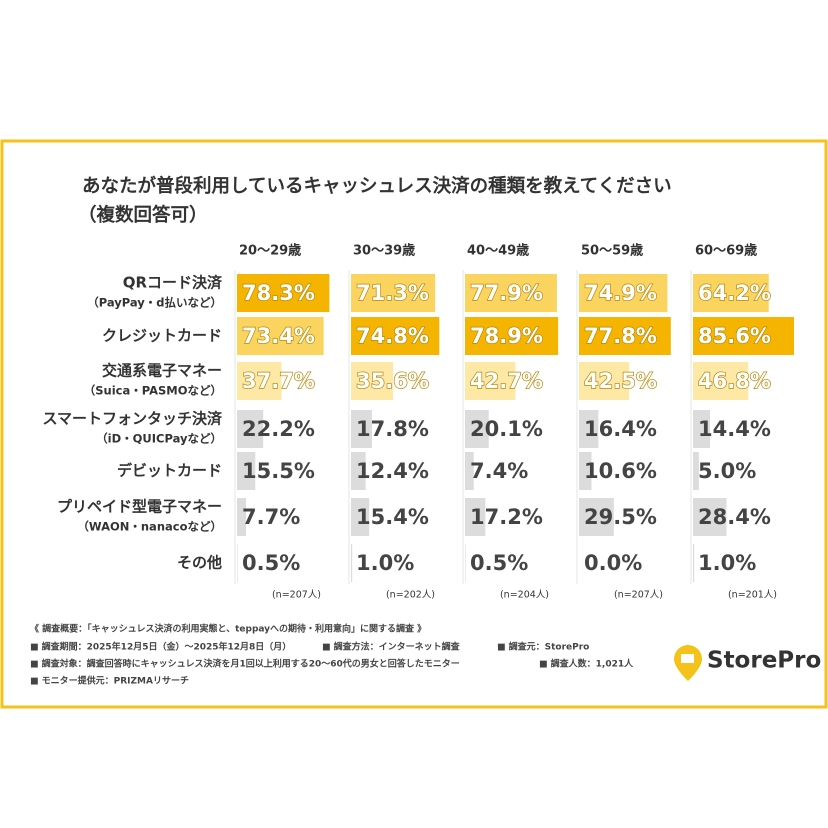 Image resolution: width=828 pixels, height=828 pixels. Describe the element at coordinates (734, 293) in the screenshot. I see `value-label: 64.2%` at that location.